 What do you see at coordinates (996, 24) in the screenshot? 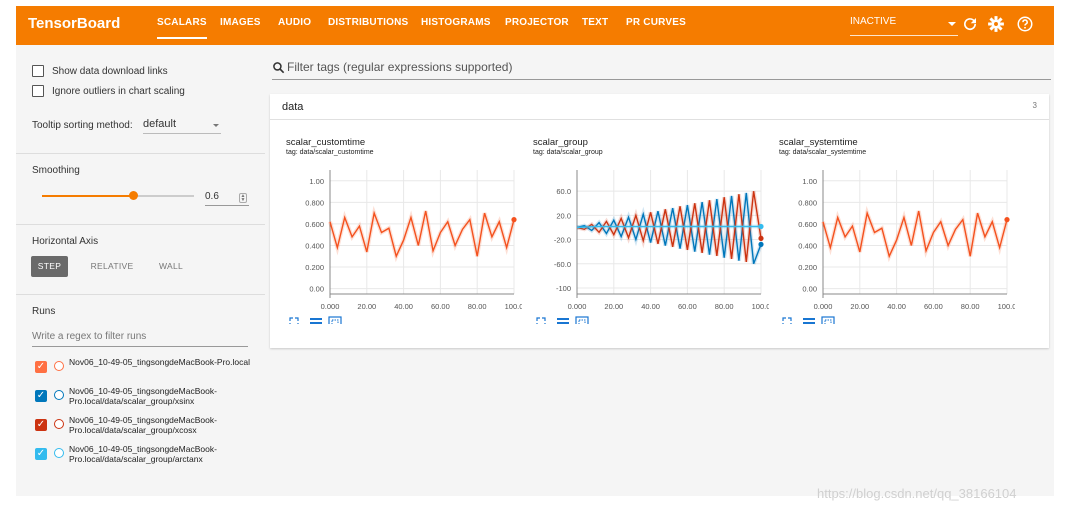
I see `settings-icon` at bounding box center [996, 24].